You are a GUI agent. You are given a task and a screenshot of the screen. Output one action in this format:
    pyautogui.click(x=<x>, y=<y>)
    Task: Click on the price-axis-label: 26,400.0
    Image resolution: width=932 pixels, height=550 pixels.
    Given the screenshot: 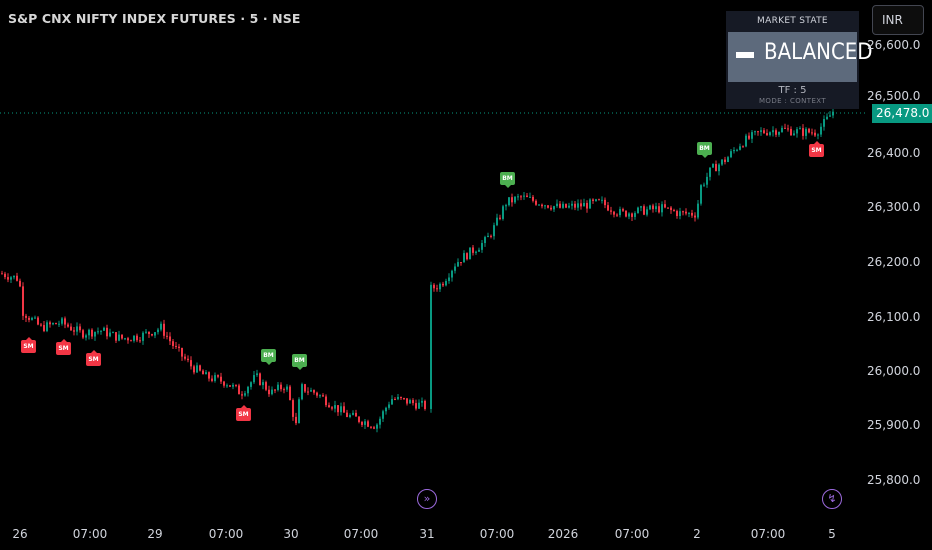 What is the action you would take?
    pyautogui.click(x=894, y=153)
    